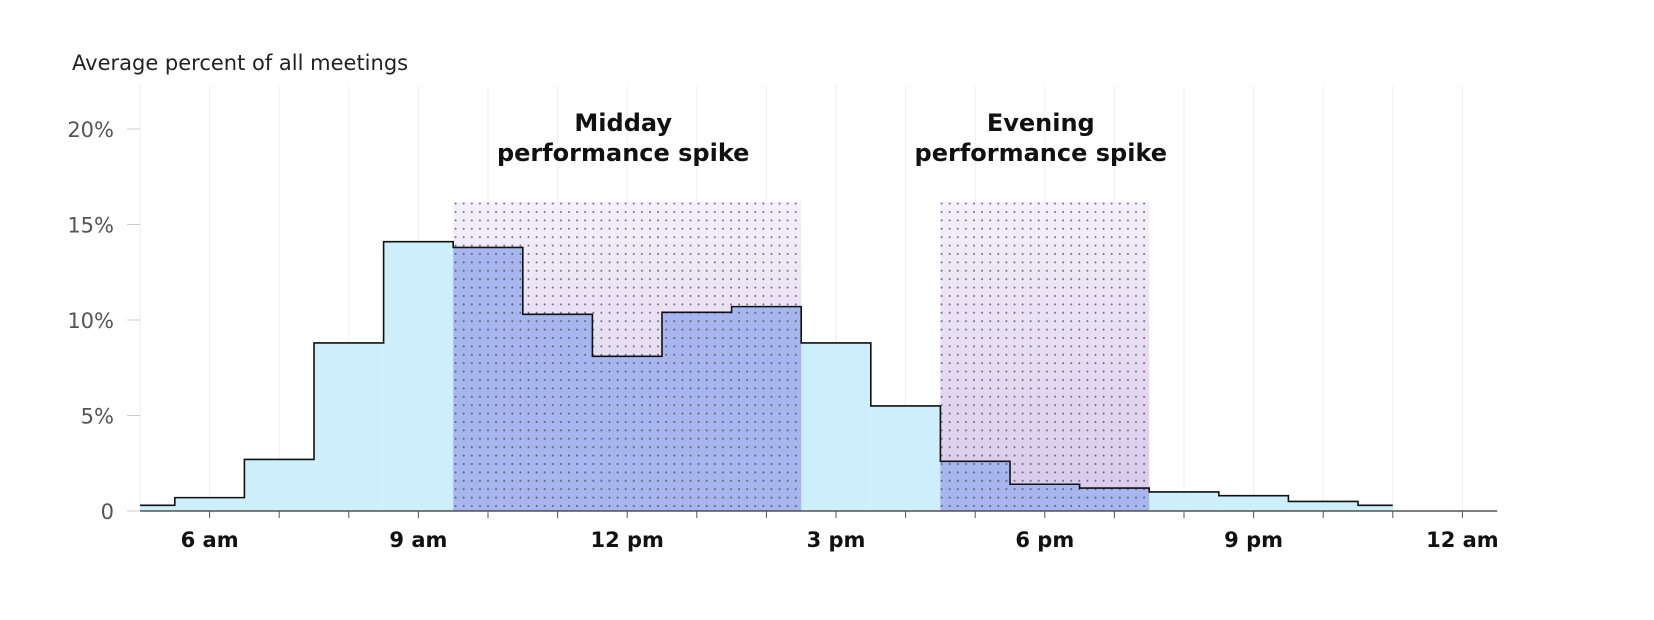 Image resolution: width=1654 pixels, height=620 pixels. I want to click on x-tick-label: 12 am, so click(1462, 540).